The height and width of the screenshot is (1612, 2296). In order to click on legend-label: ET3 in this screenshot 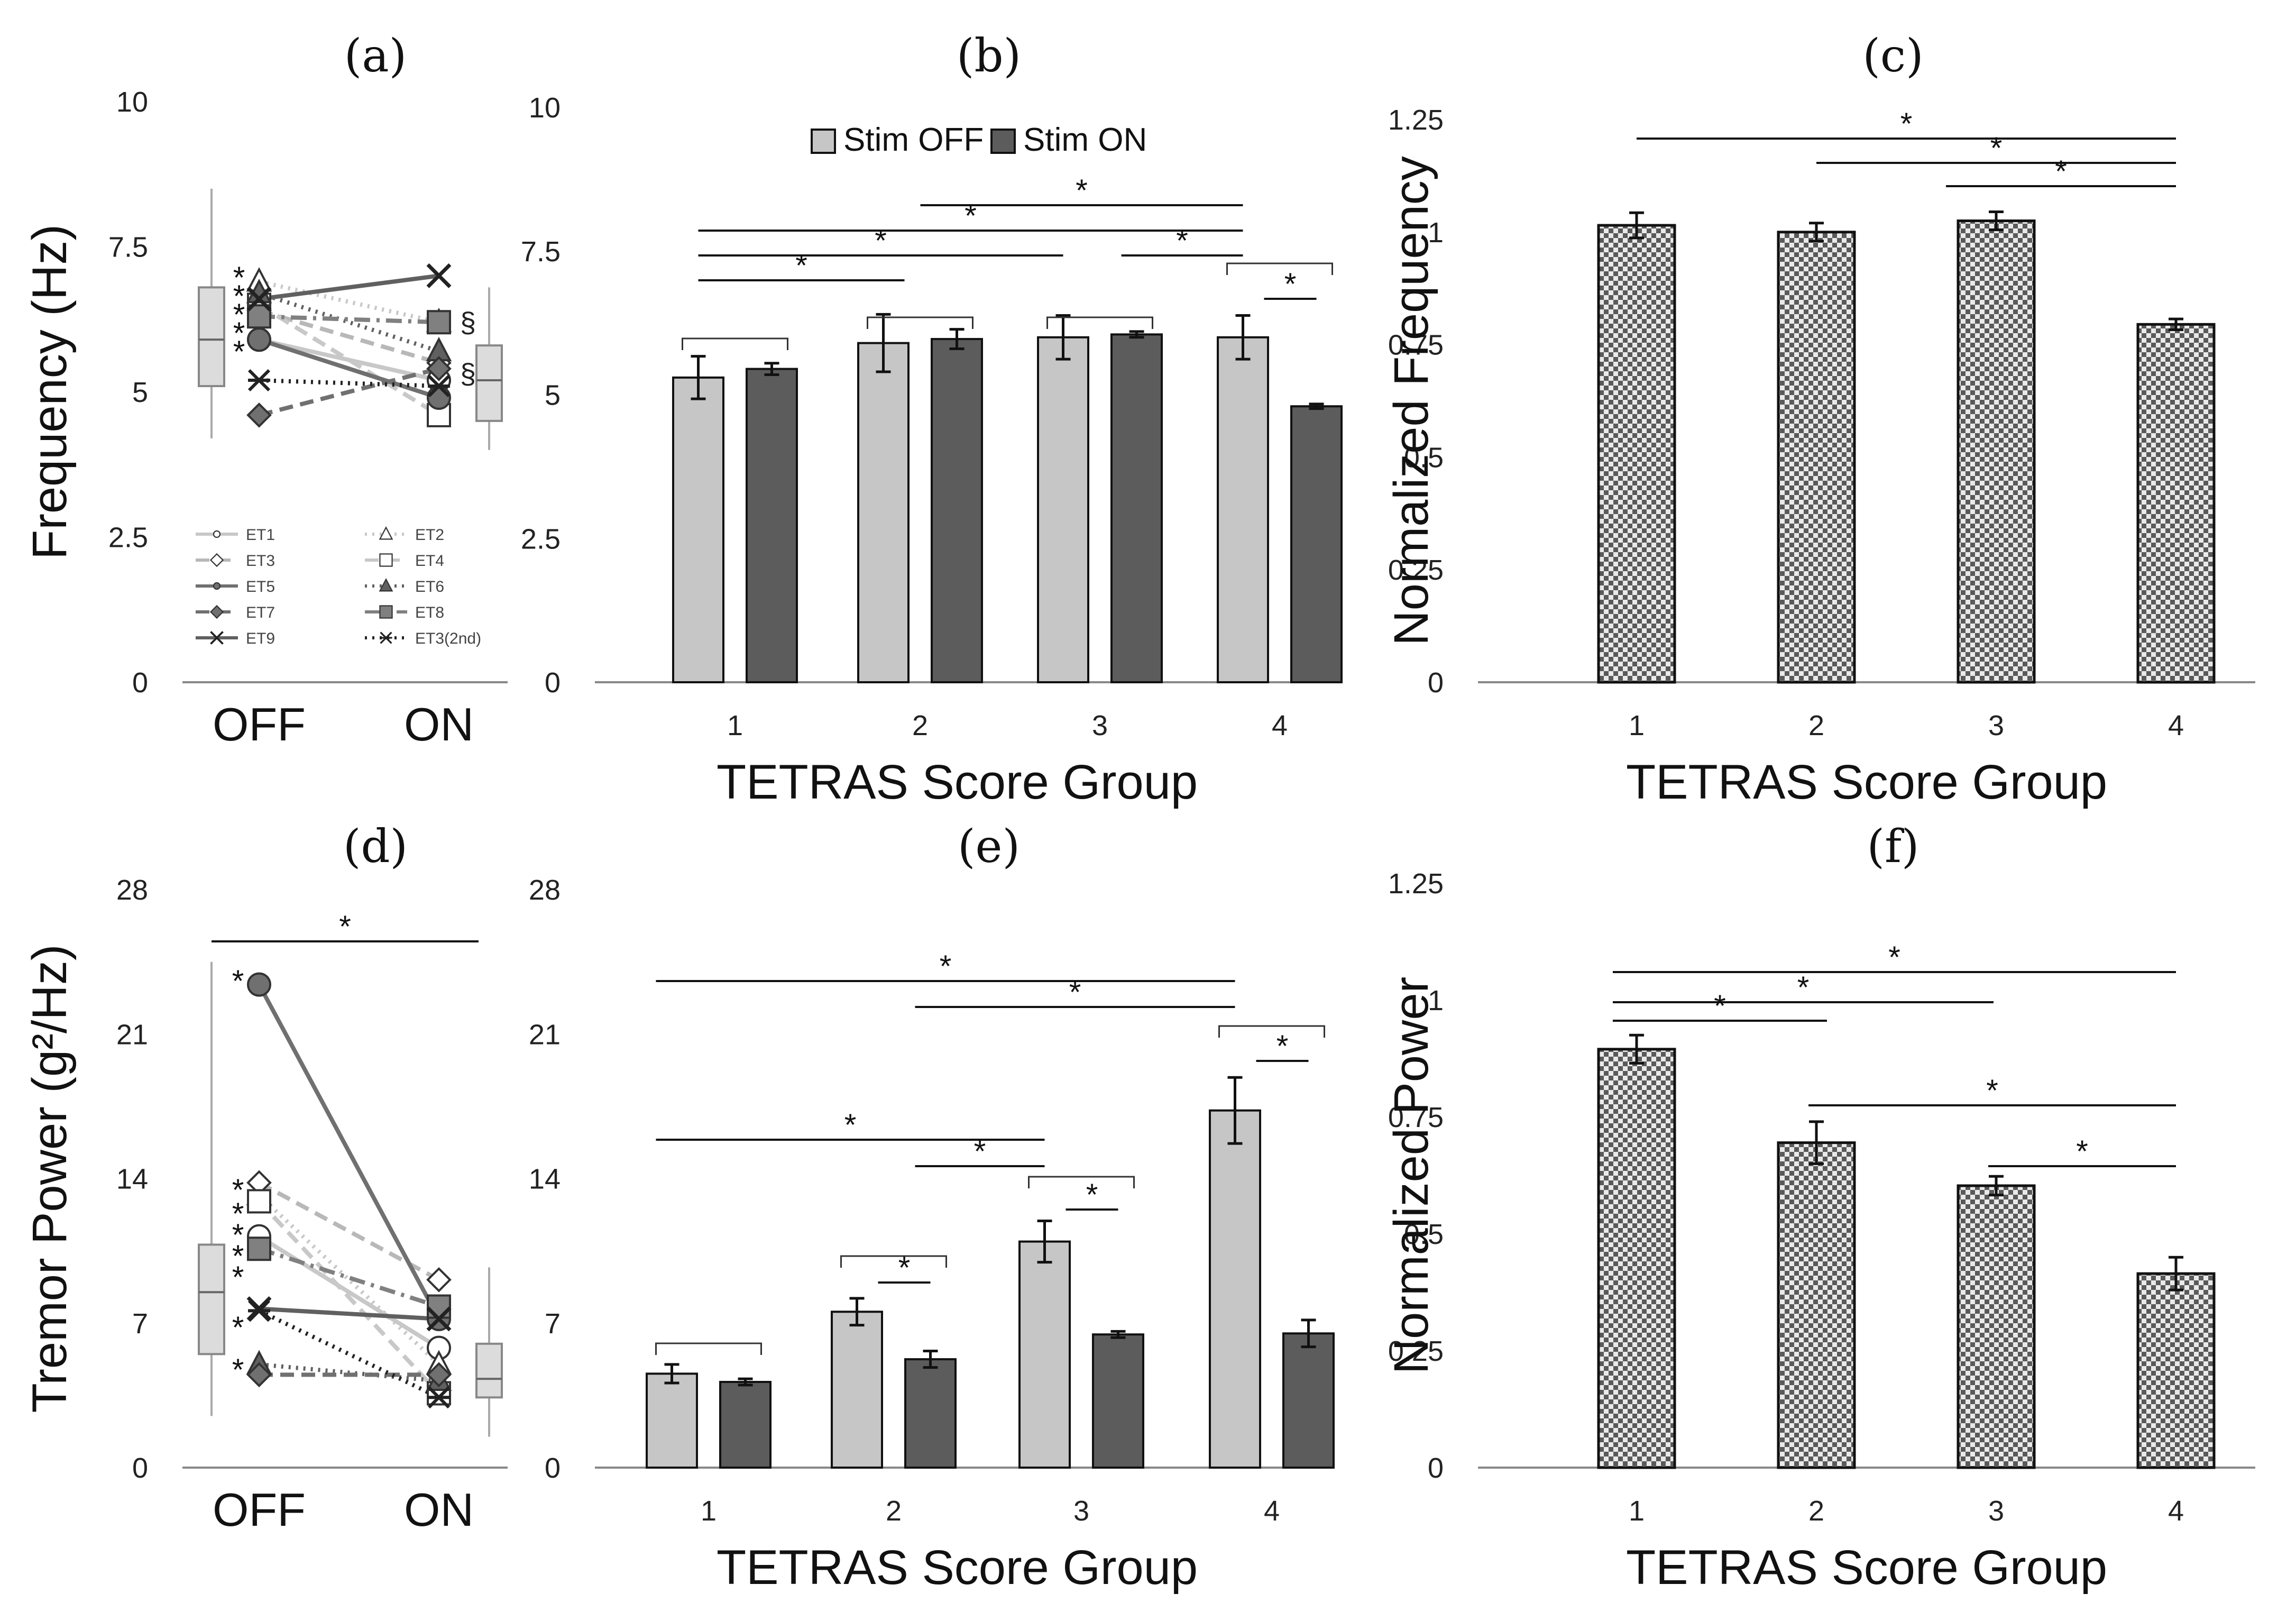, I will do `click(261, 561)`.